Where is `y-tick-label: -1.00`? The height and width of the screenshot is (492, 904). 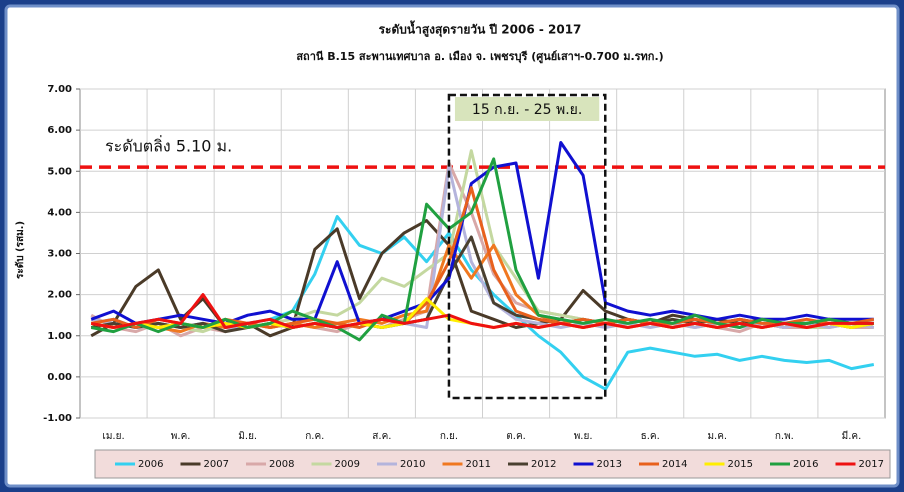
y-tick-label: -1.00 is located at coordinates (57, 418).